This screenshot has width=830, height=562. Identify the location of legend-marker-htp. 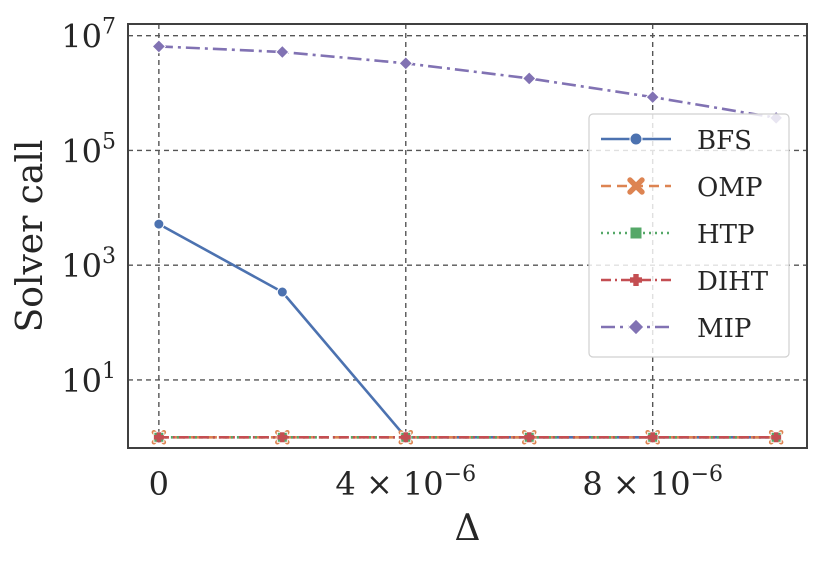
(636, 233).